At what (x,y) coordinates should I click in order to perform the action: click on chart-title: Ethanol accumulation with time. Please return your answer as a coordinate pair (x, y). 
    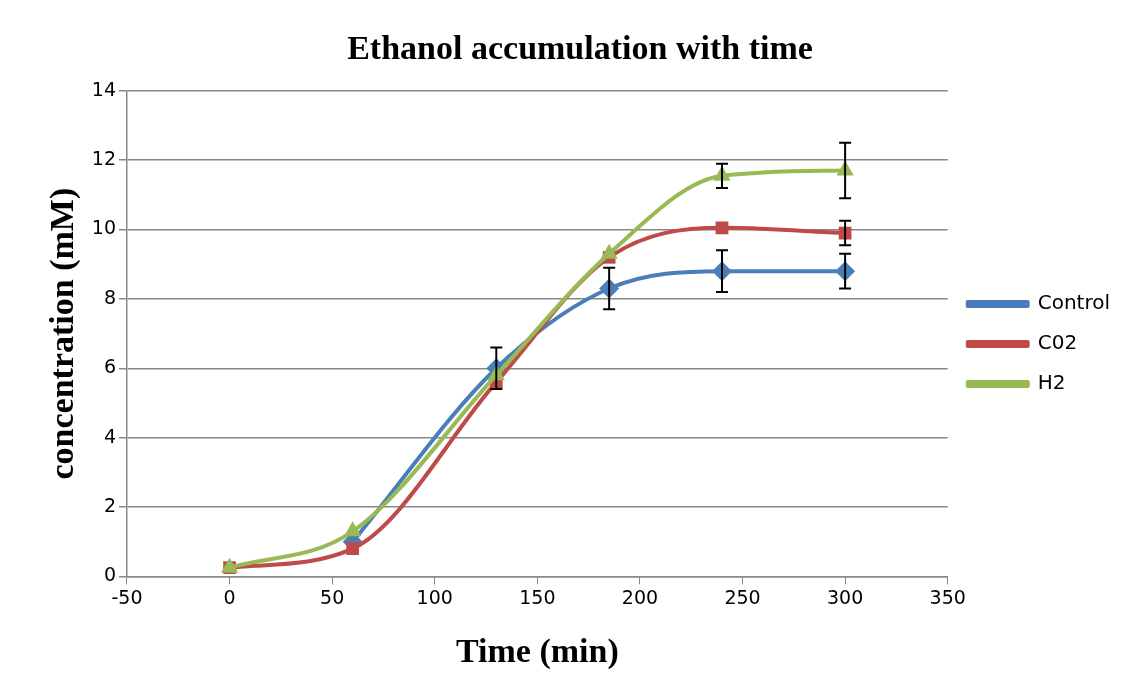
    Looking at the image, I should click on (580, 48).